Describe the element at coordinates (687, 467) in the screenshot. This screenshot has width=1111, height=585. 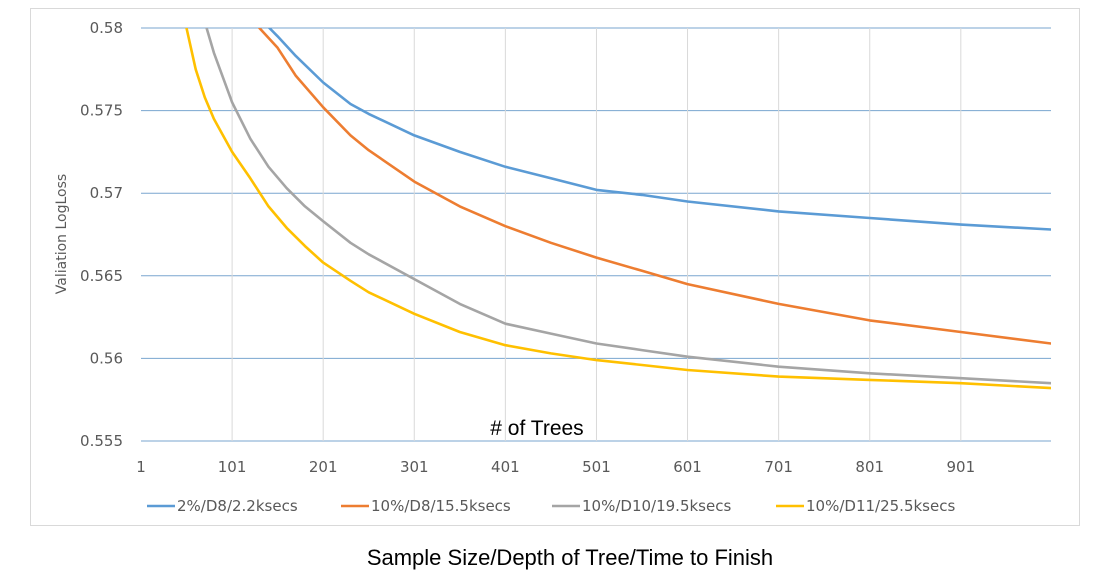
I see `x-tick-label: 601` at that location.